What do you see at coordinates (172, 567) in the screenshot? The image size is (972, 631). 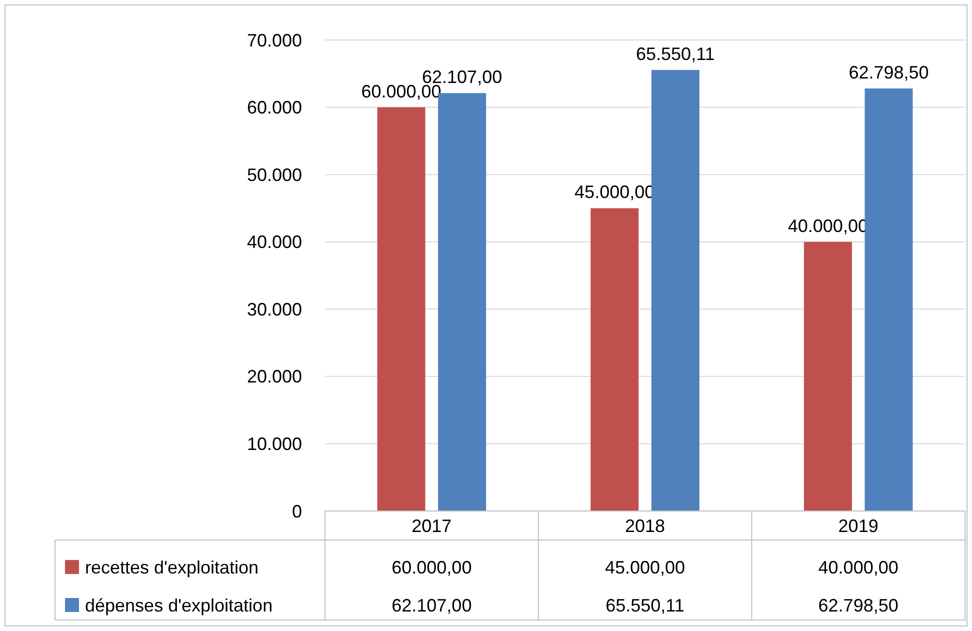 I see `legend-label: recettes d'exploitation` at bounding box center [172, 567].